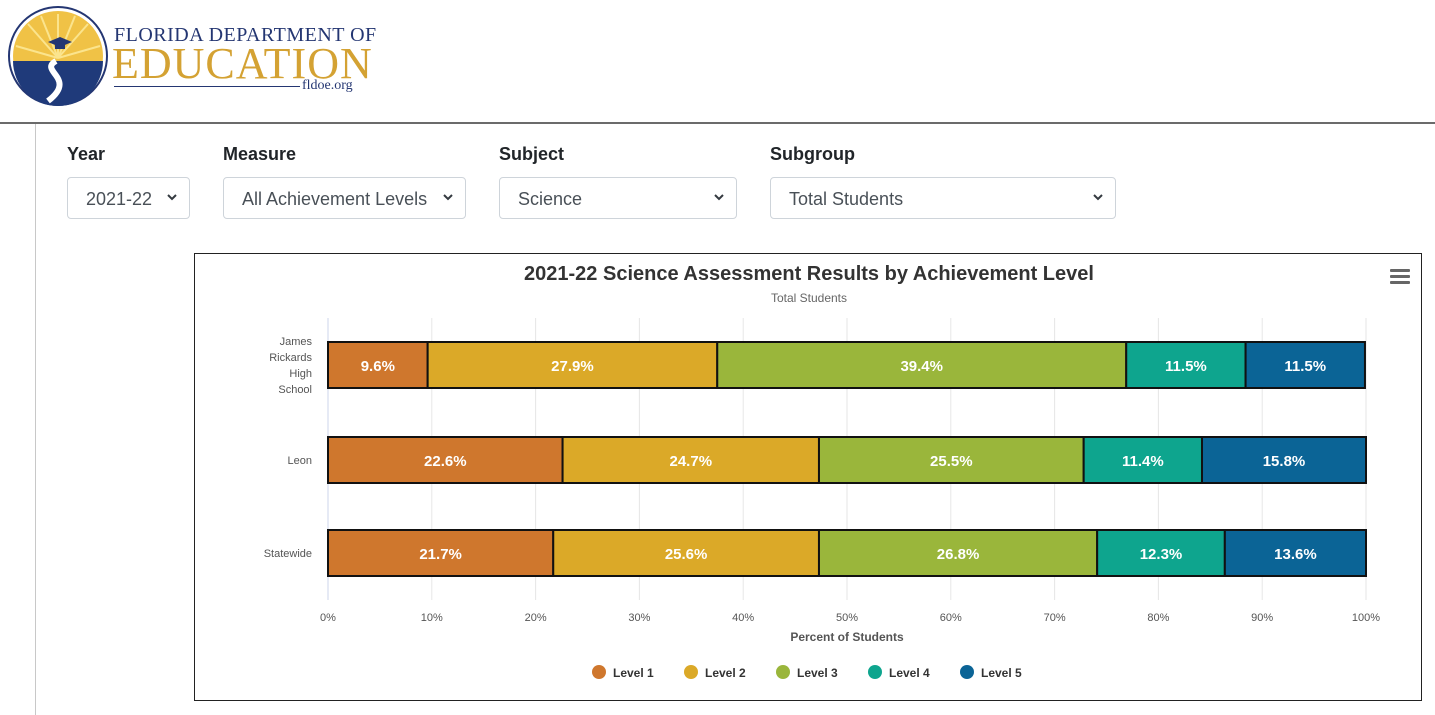 The image size is (1435, 715). I want to click on legend-item: Level 2, so click(715, 672).